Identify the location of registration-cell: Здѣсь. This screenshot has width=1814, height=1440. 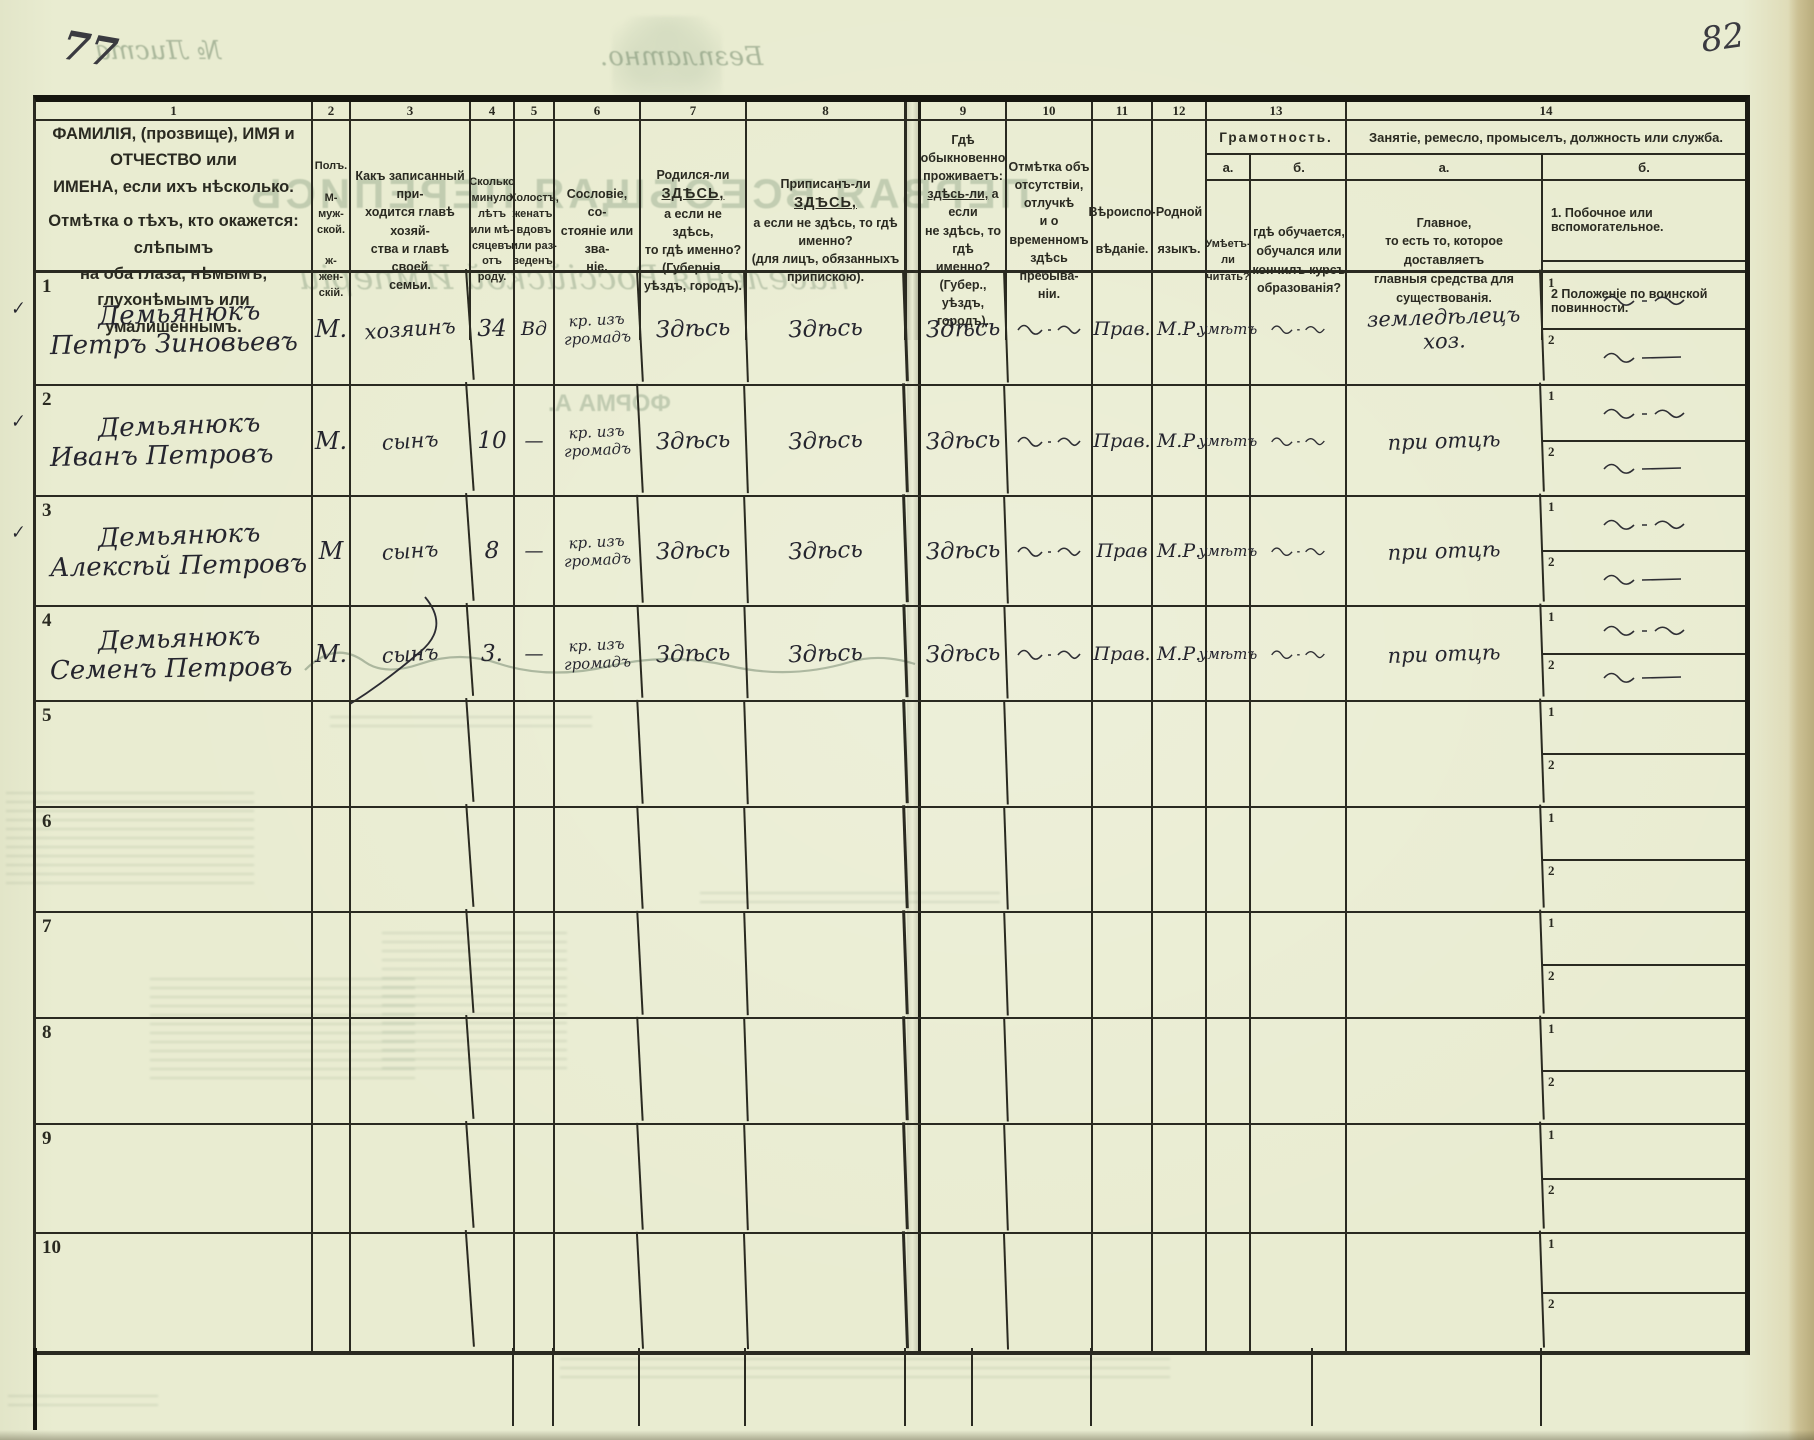
(827, 653).